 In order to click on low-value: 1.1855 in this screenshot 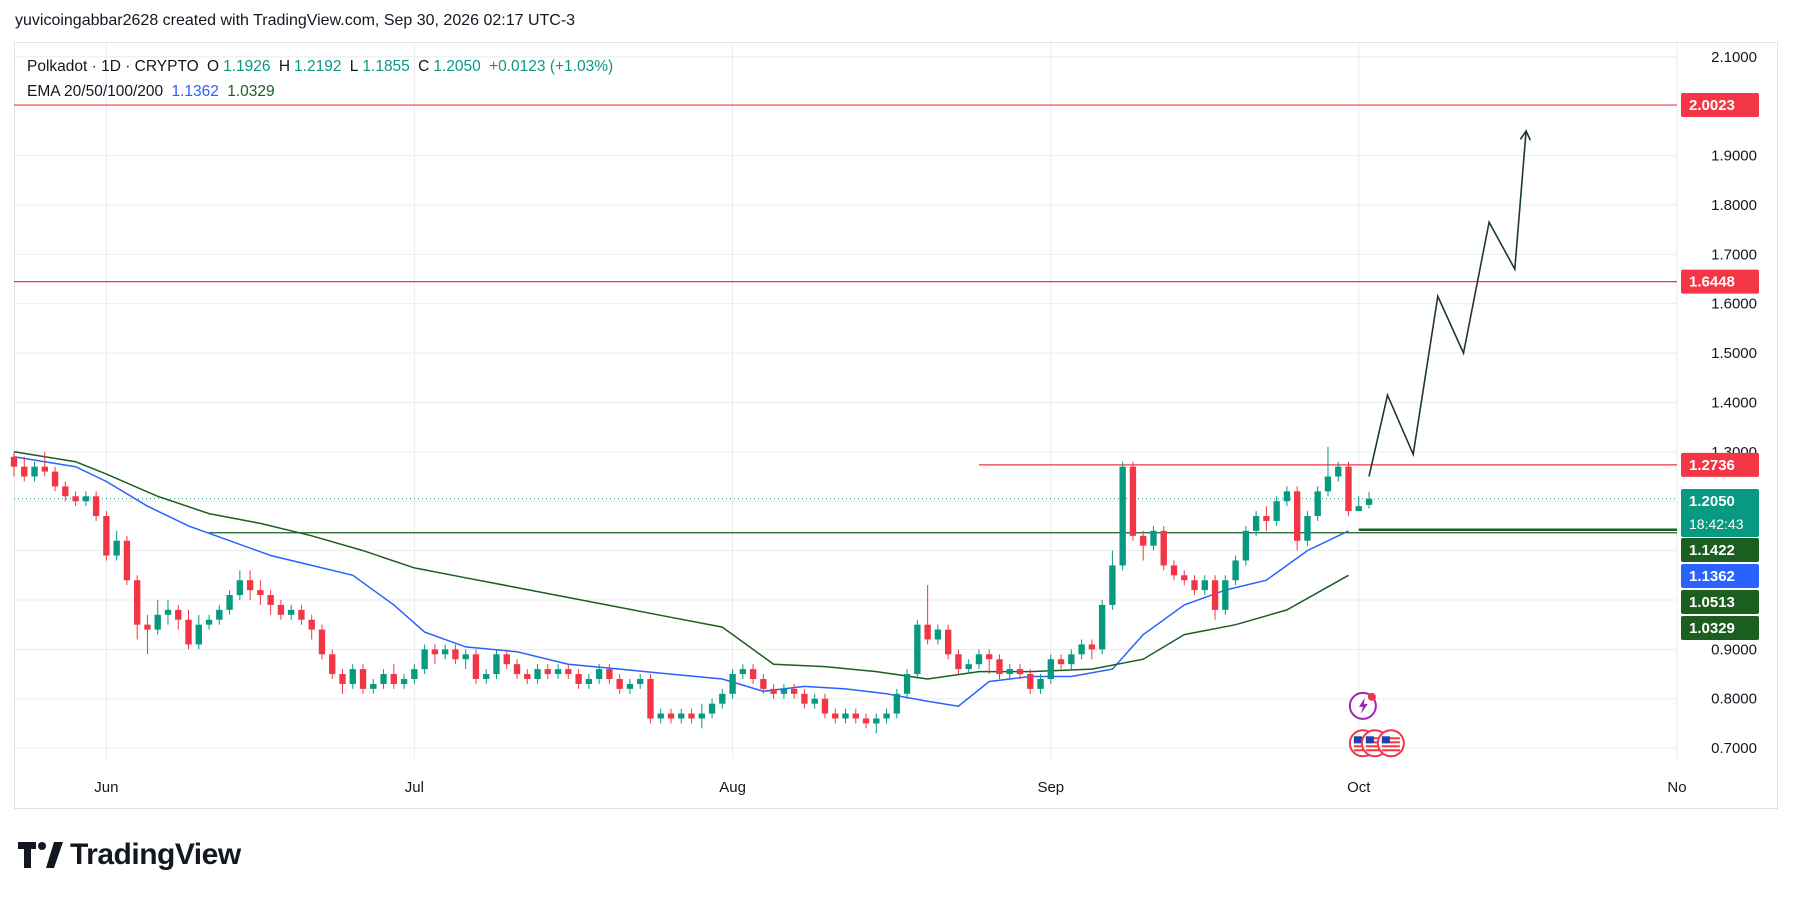, I will do `click(386, 66)`.